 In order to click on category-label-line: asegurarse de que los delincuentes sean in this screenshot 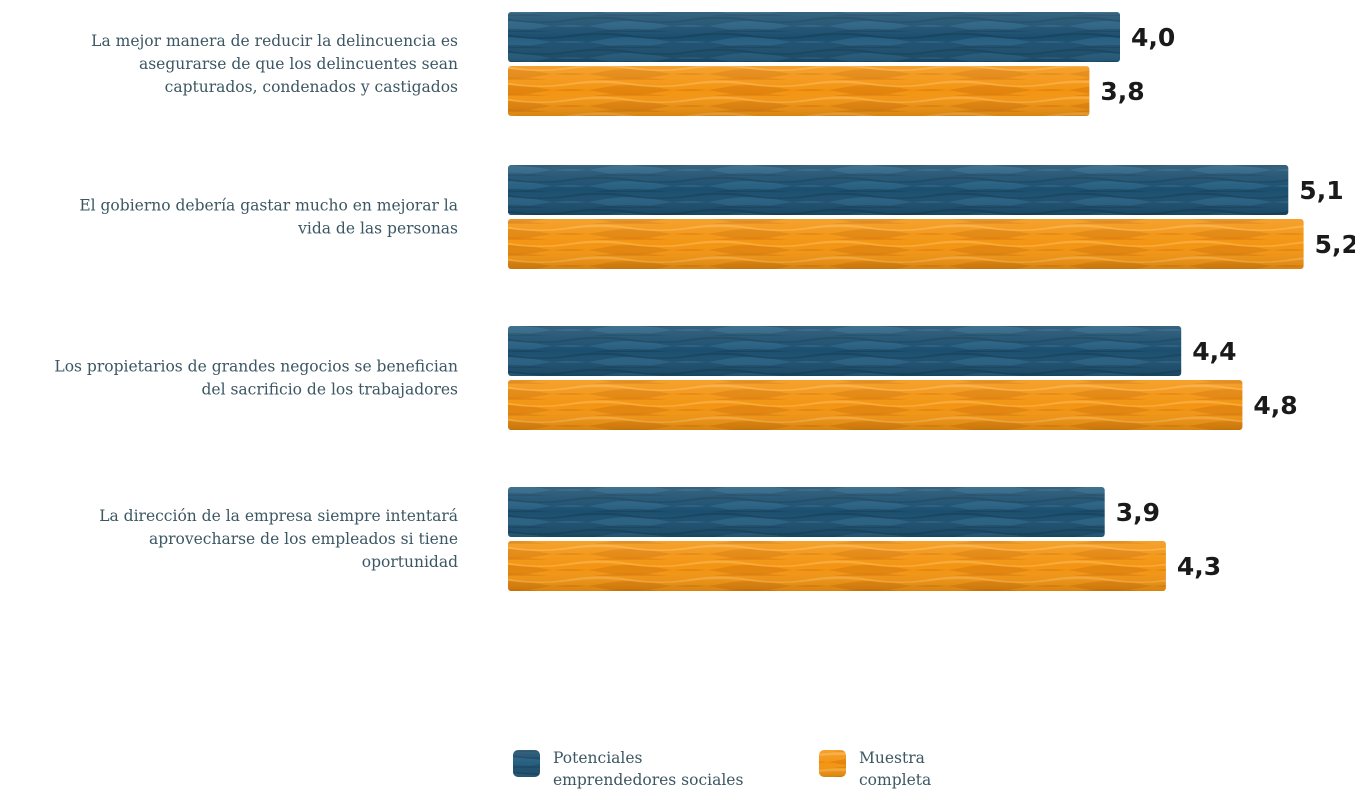, I will do `click(298, 64)`.